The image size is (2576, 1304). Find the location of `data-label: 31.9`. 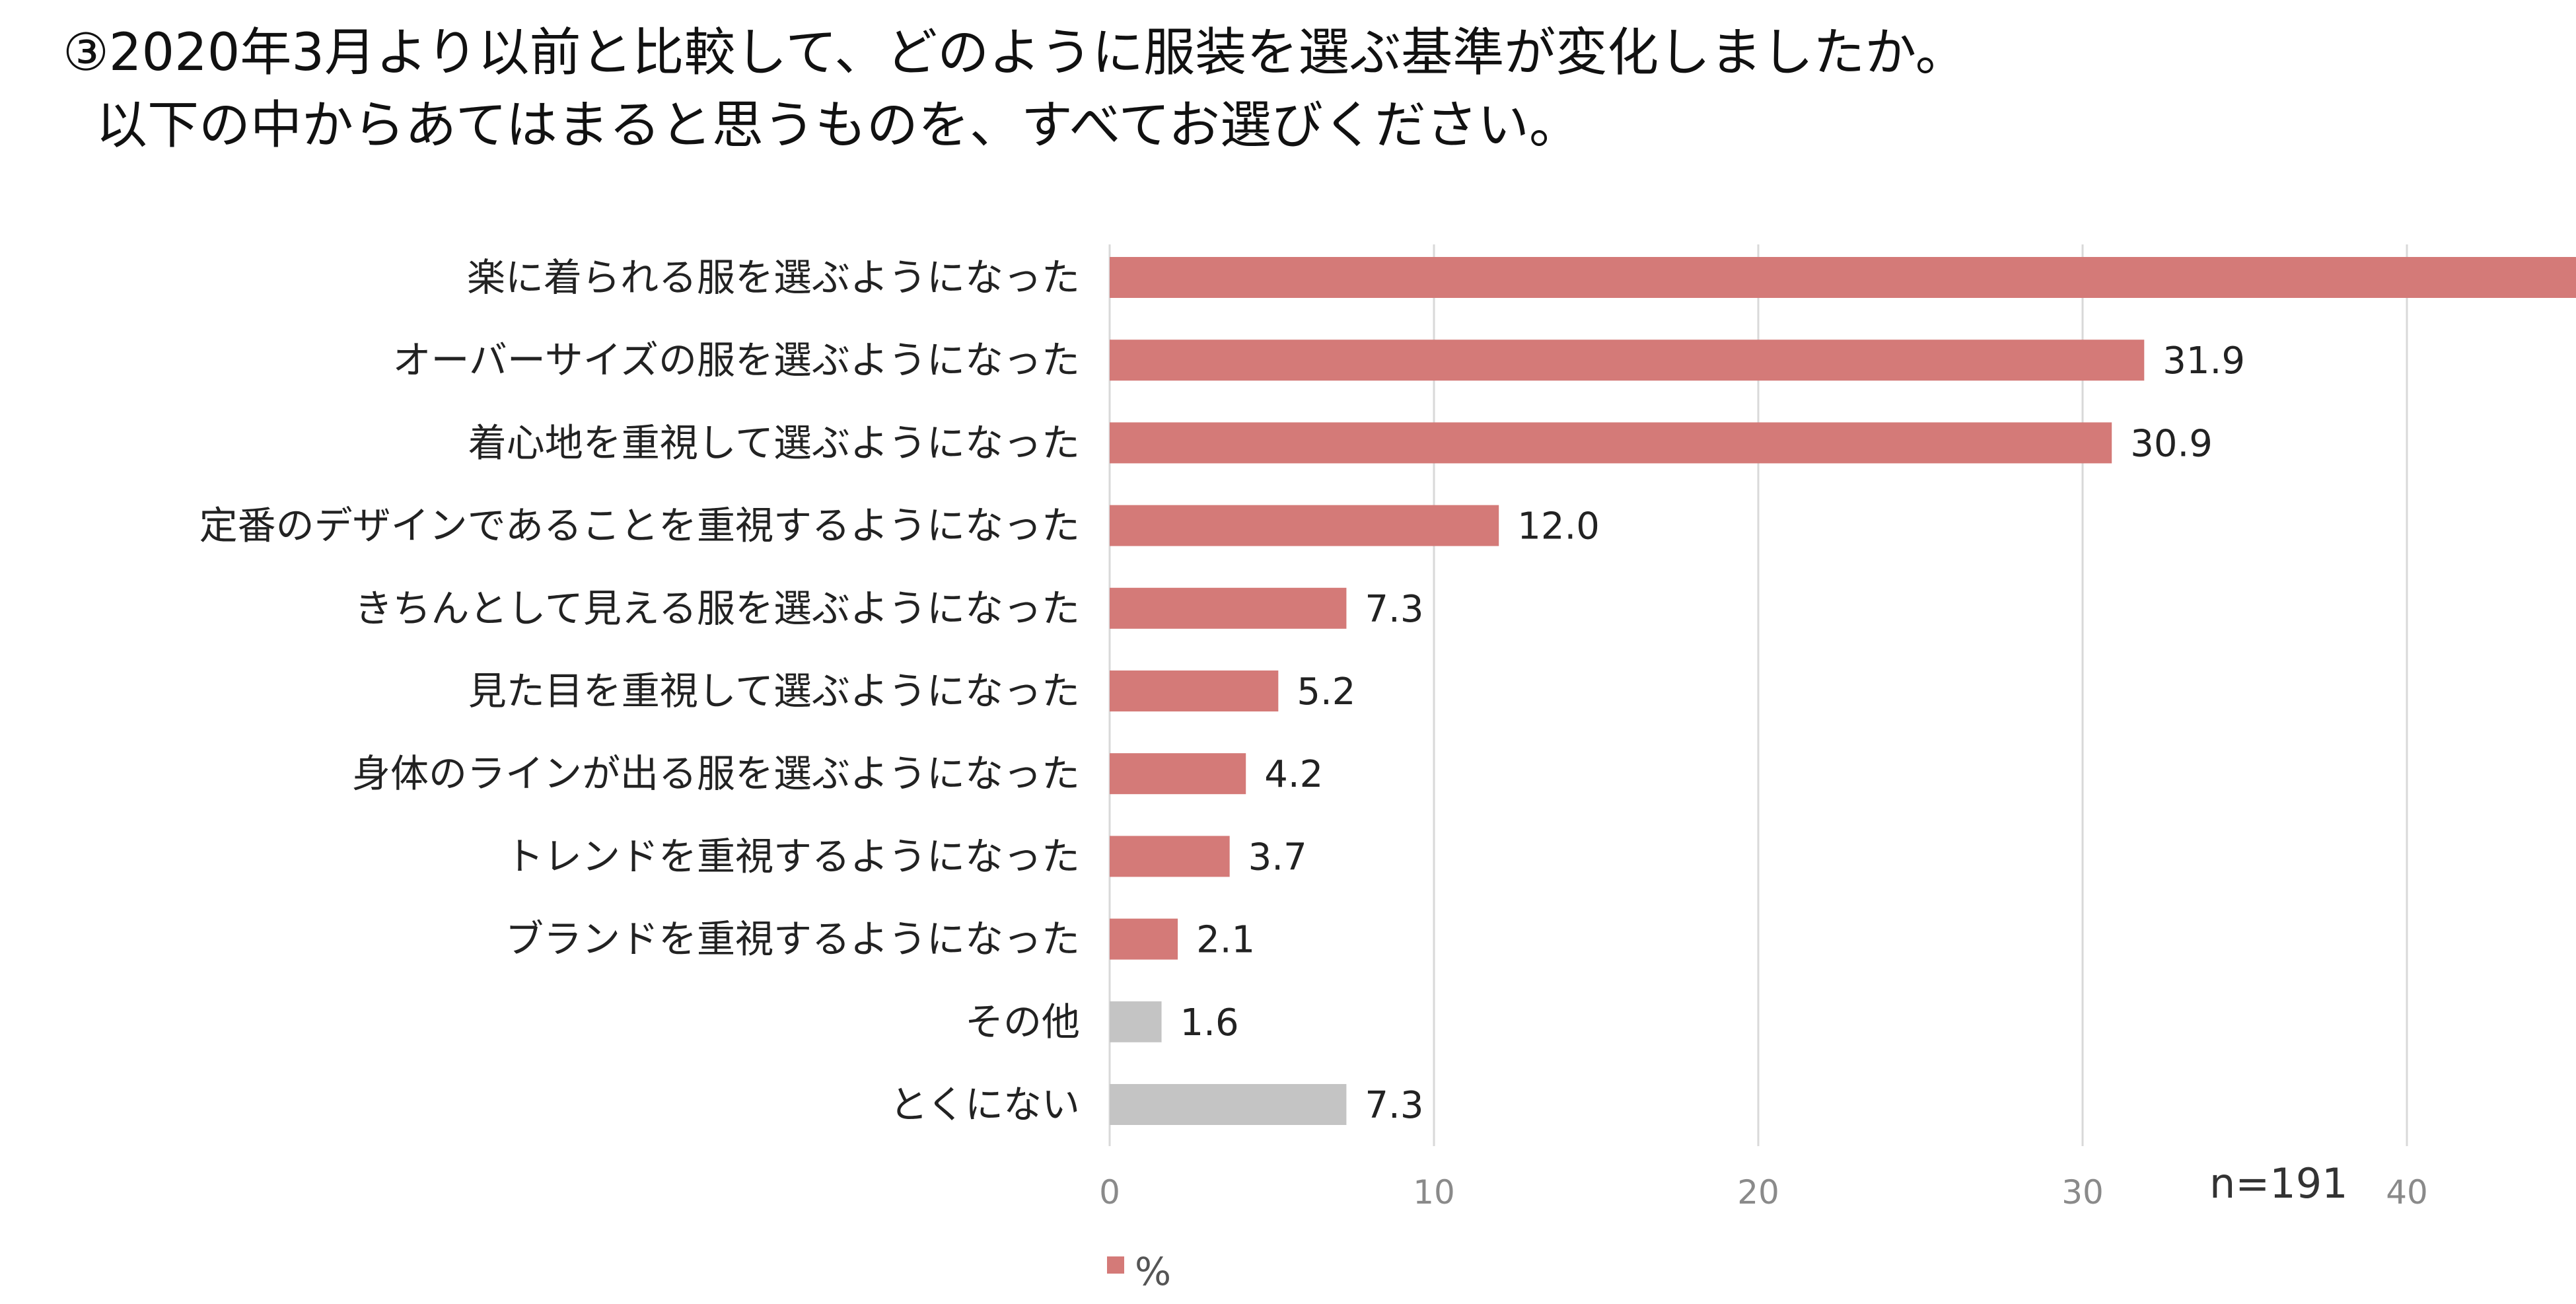

data-label: 31.9 is located at coordinates (2204, 361).